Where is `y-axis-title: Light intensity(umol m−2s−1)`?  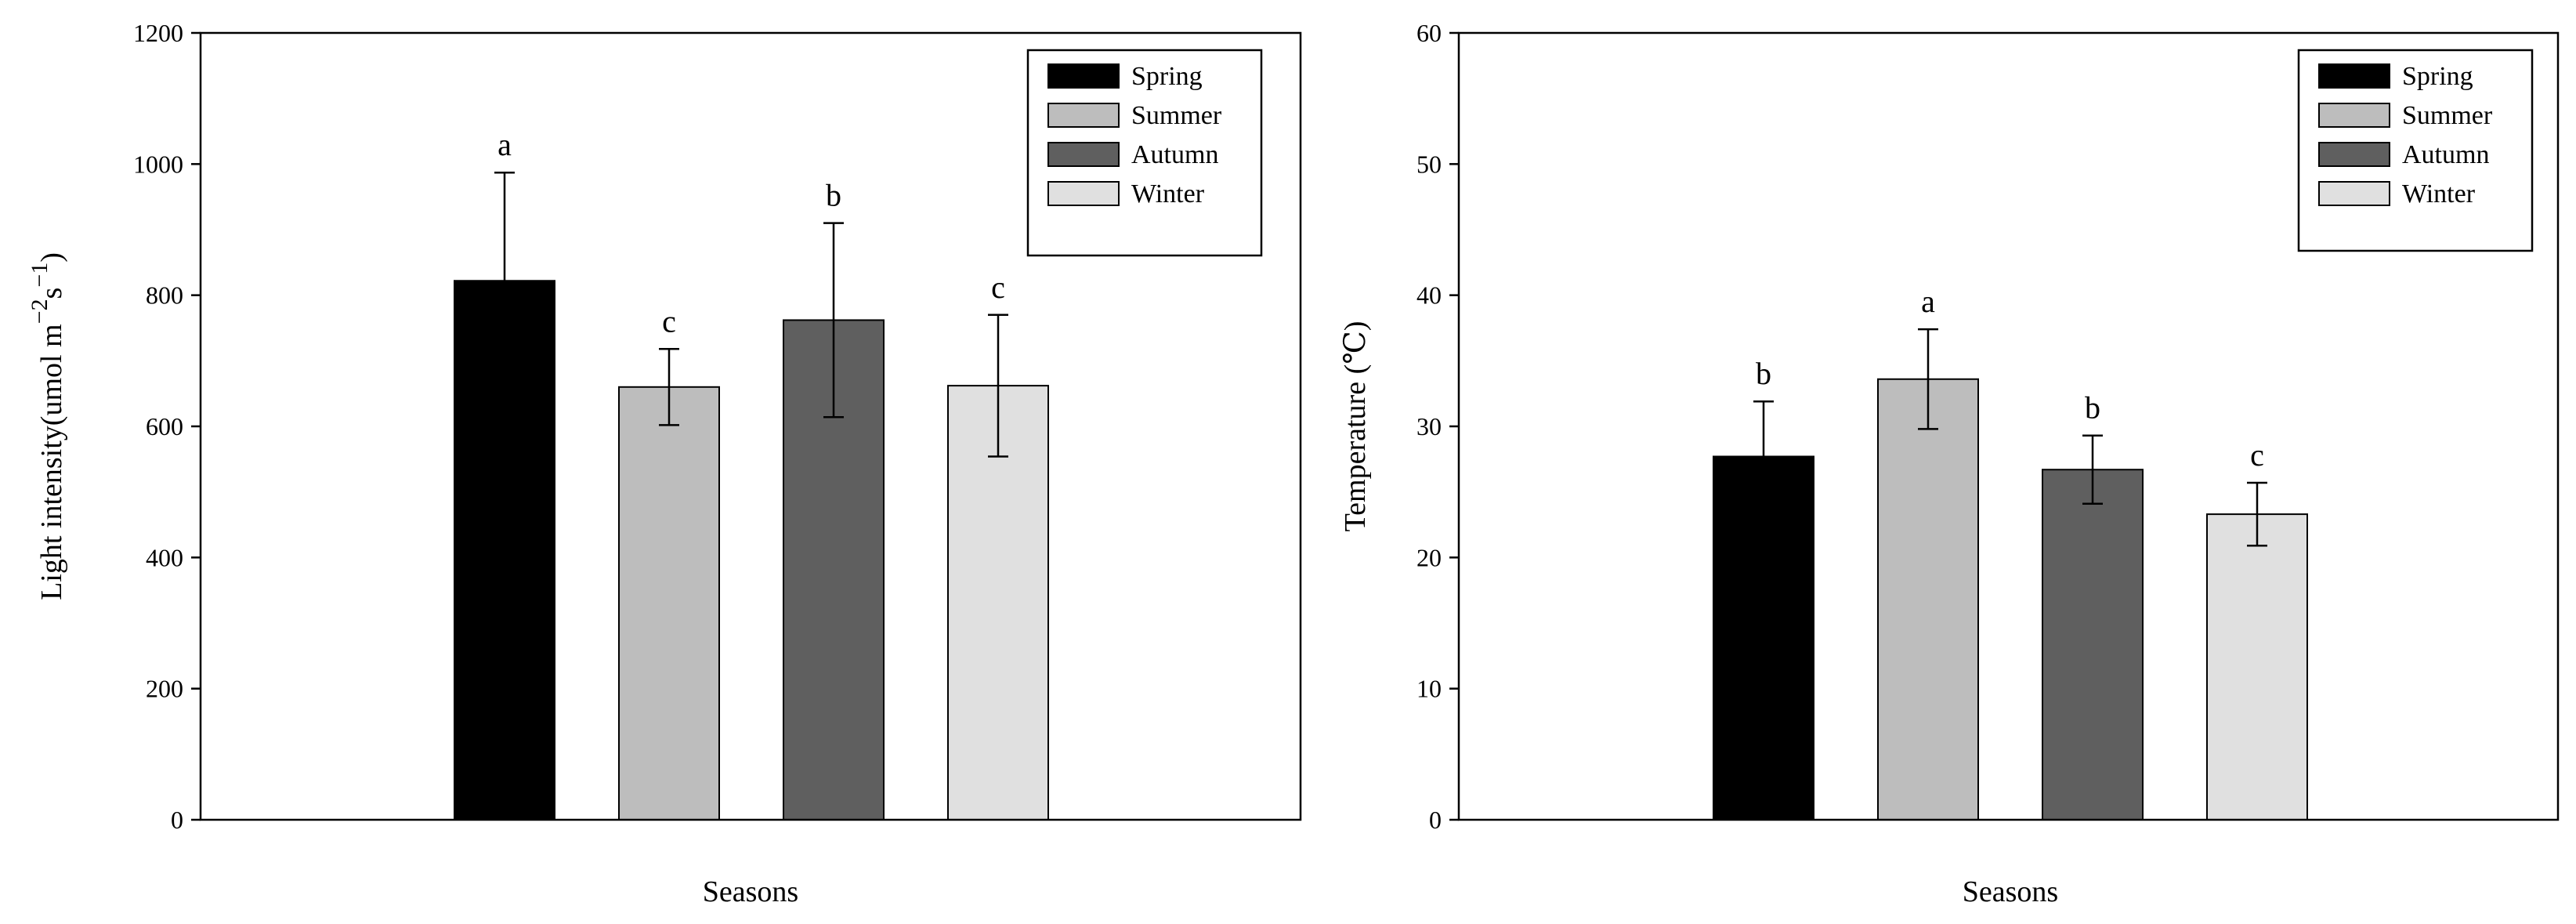
y-axis-title: Light intensity(umol m−2s−1) is located at coordinates (48, 426).